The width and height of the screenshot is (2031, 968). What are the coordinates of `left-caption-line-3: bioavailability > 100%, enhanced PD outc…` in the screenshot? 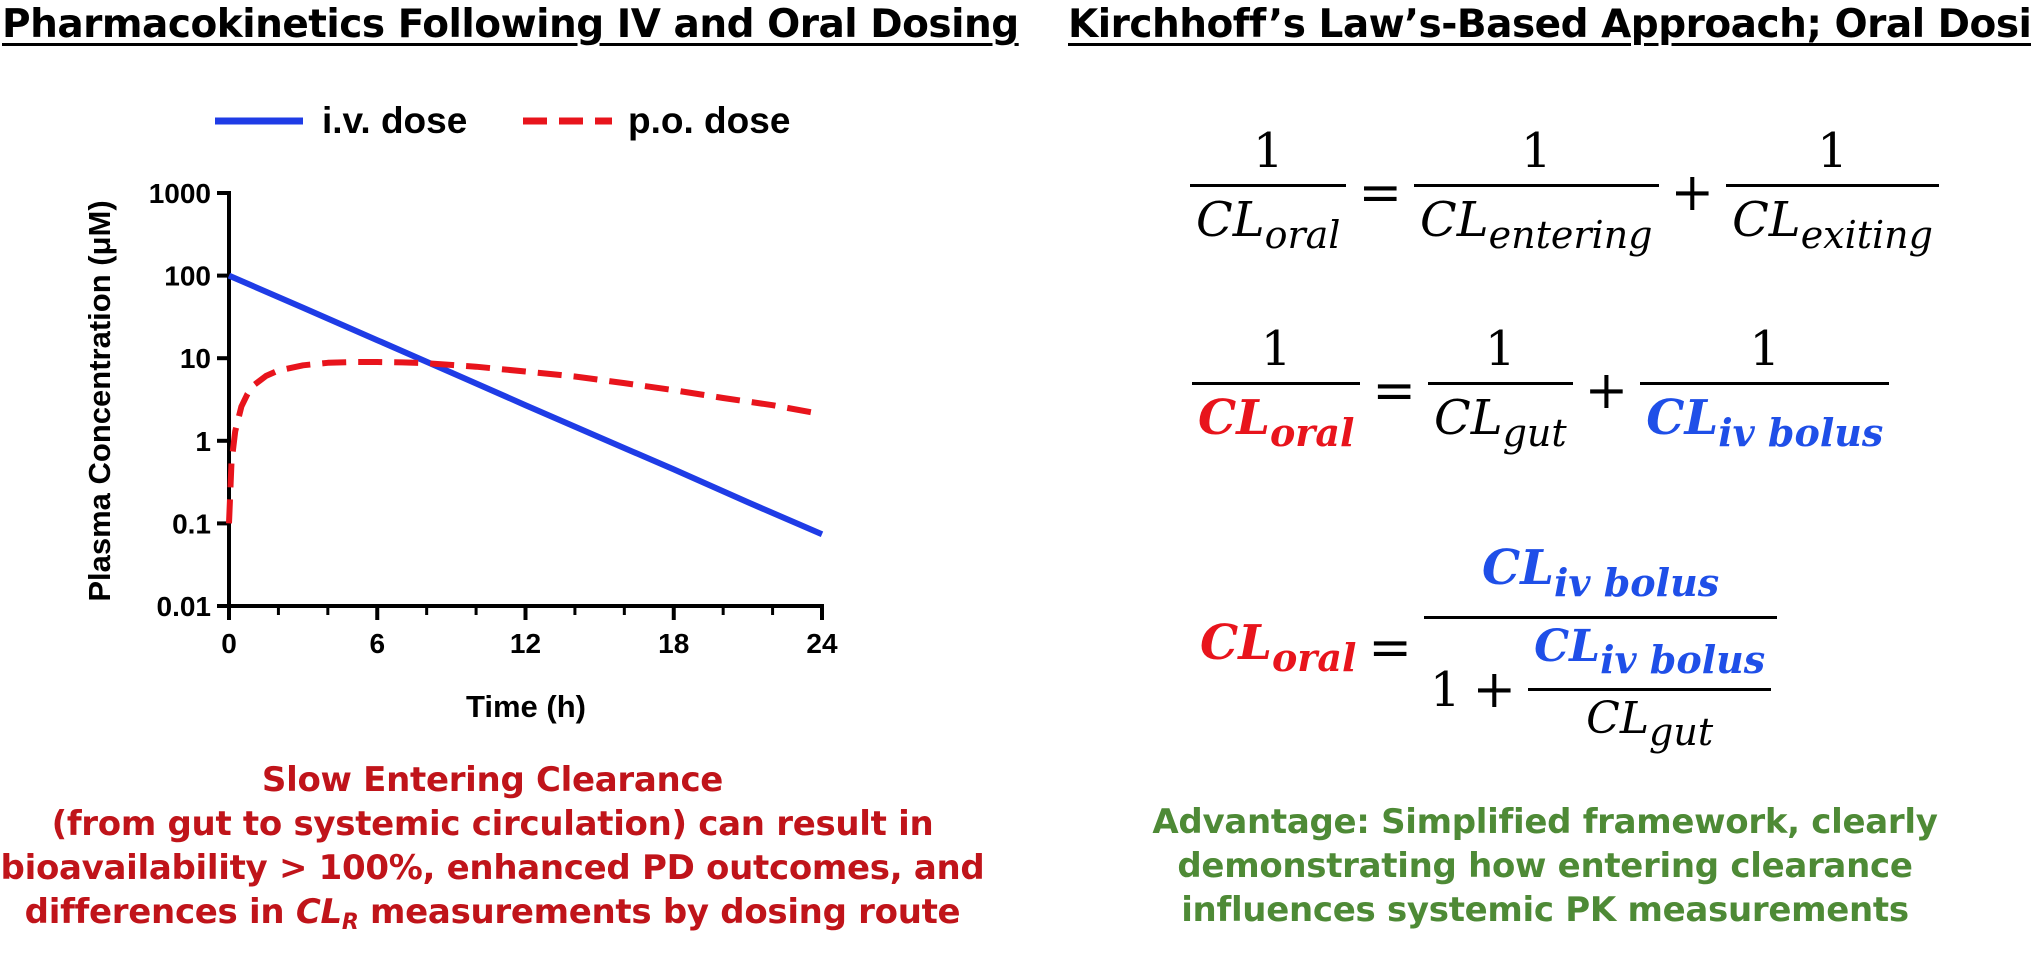 It's located at (492, 868).